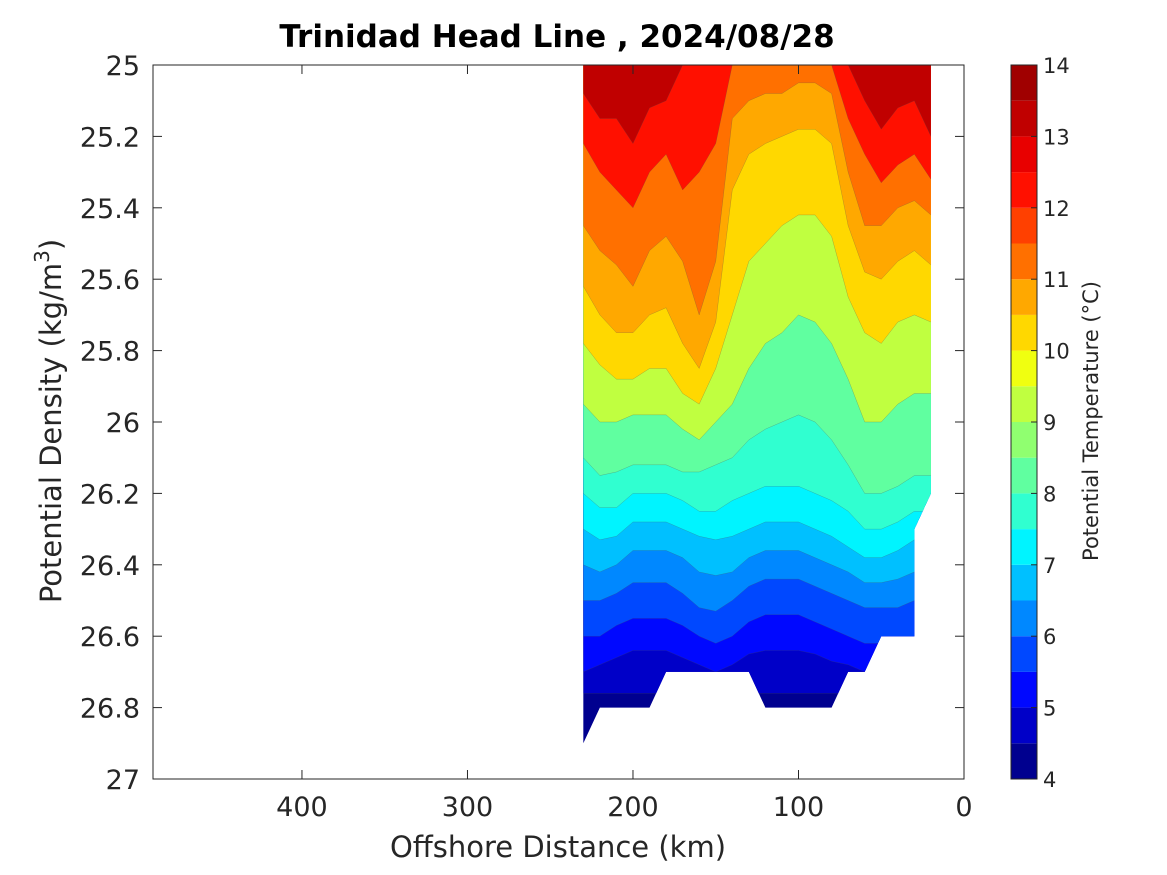  What do you see at coordinates (556, 37) in the screenshot?
I see `chart-title: Trinidad Head Line , 2024/08/28` at bounding box center [556, 37].